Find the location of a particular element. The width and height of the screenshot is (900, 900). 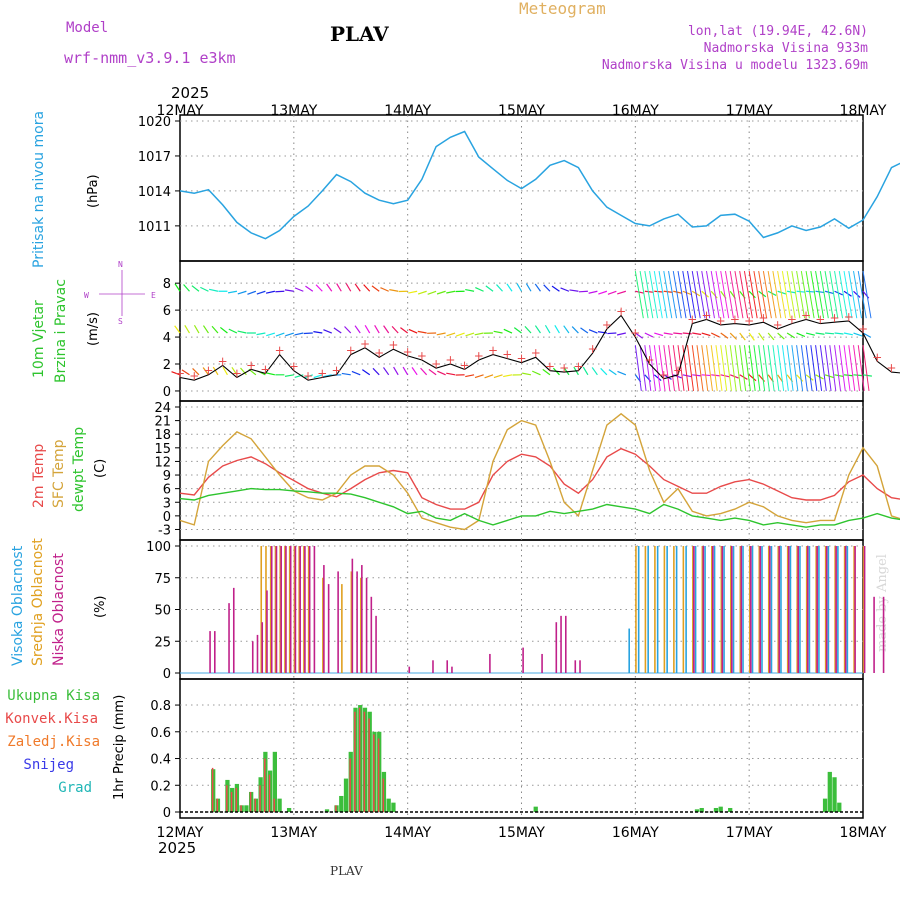

wind-title-line2: Brzina i Pravac is located at coordinates (61, 331).